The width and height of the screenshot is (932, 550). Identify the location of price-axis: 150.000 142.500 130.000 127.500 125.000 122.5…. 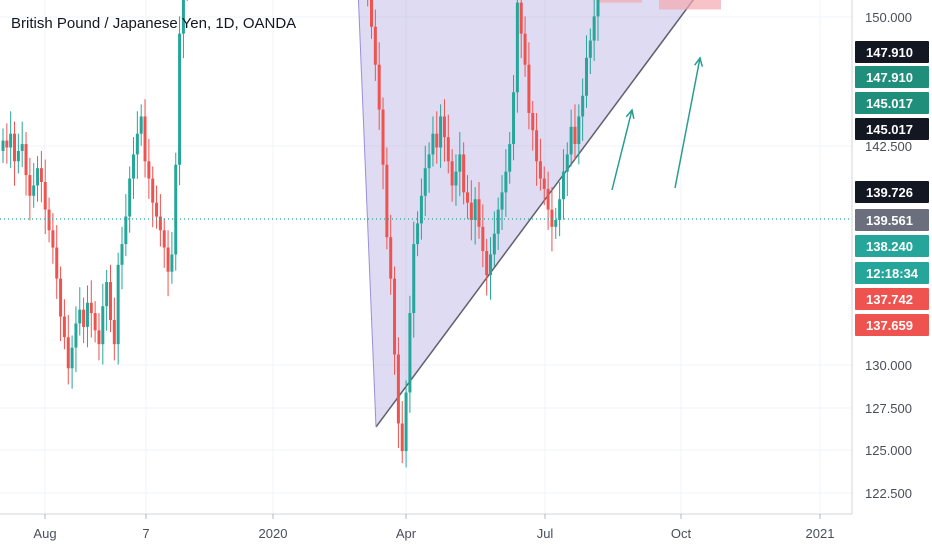
(888, 255).